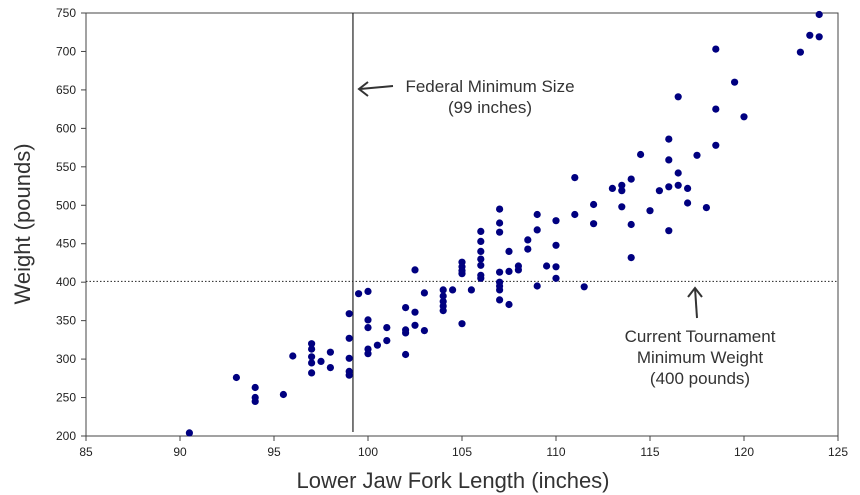 This screenshot has height=495, width=860. I want to click on x-tick-label: 125, so click(838, 452).